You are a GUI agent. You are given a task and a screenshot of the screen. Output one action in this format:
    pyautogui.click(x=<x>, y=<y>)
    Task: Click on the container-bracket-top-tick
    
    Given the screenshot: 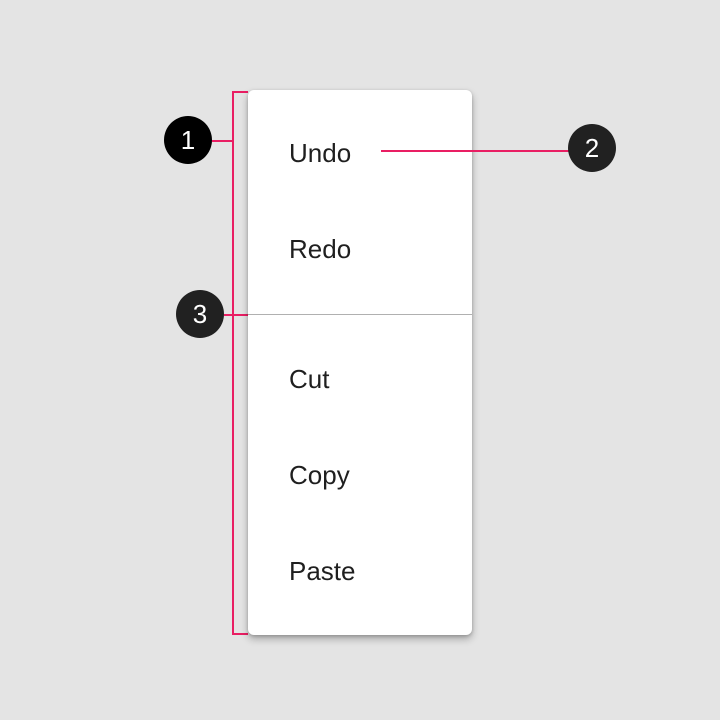 What is the action you would take?
    pyautogui.click(x=240, y=92)
    